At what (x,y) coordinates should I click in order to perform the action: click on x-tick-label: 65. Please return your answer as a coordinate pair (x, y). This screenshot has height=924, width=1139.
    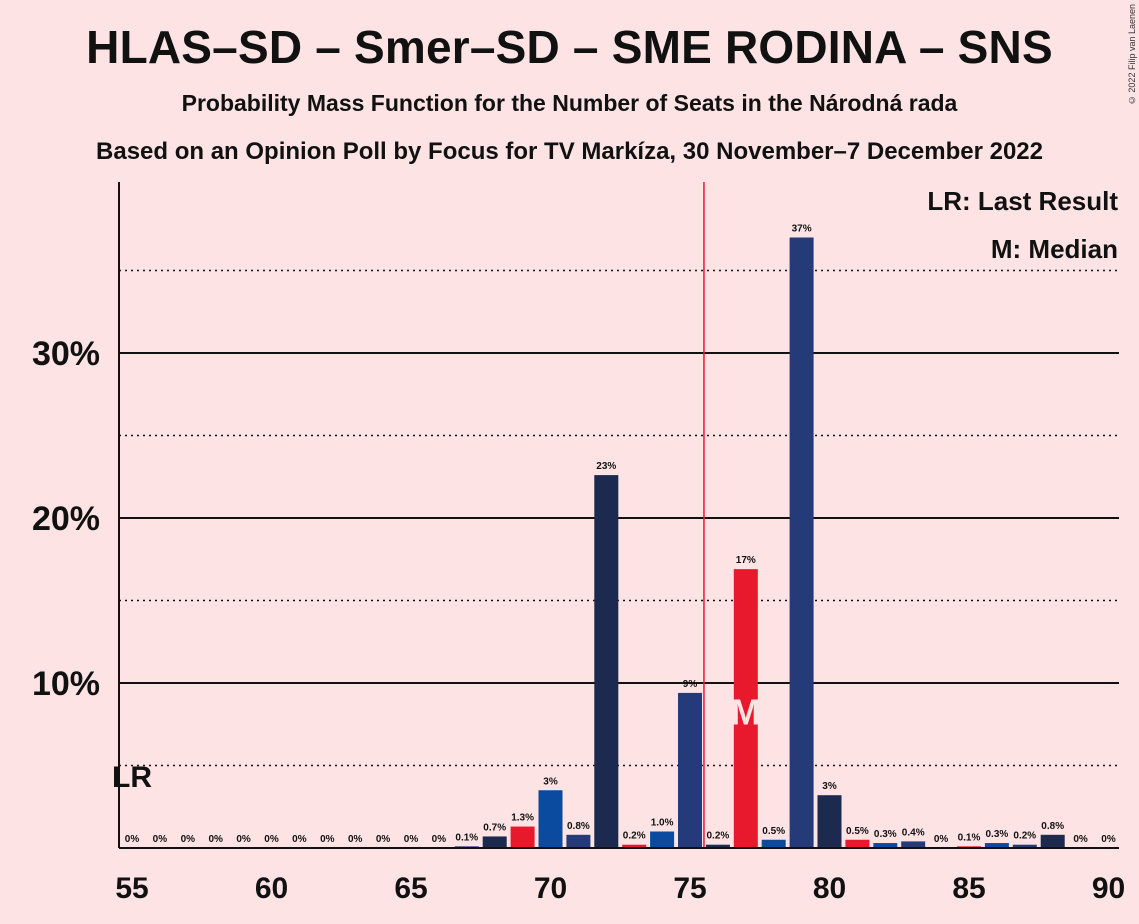
    Looking at the image, I should click on (410, 888).